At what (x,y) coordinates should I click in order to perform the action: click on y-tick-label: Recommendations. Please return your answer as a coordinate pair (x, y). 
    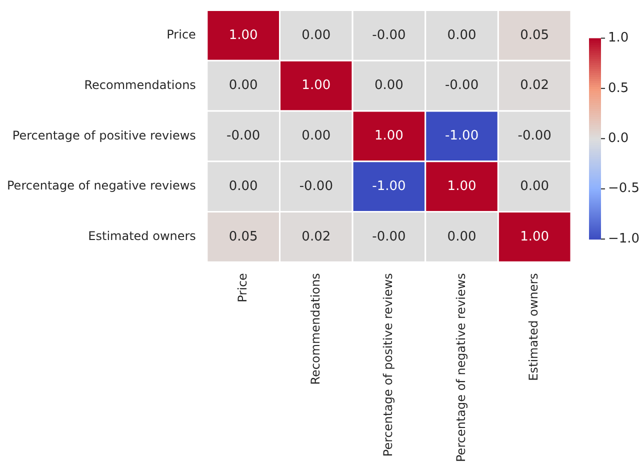
    Looking at the image, I should click on (140, 85).